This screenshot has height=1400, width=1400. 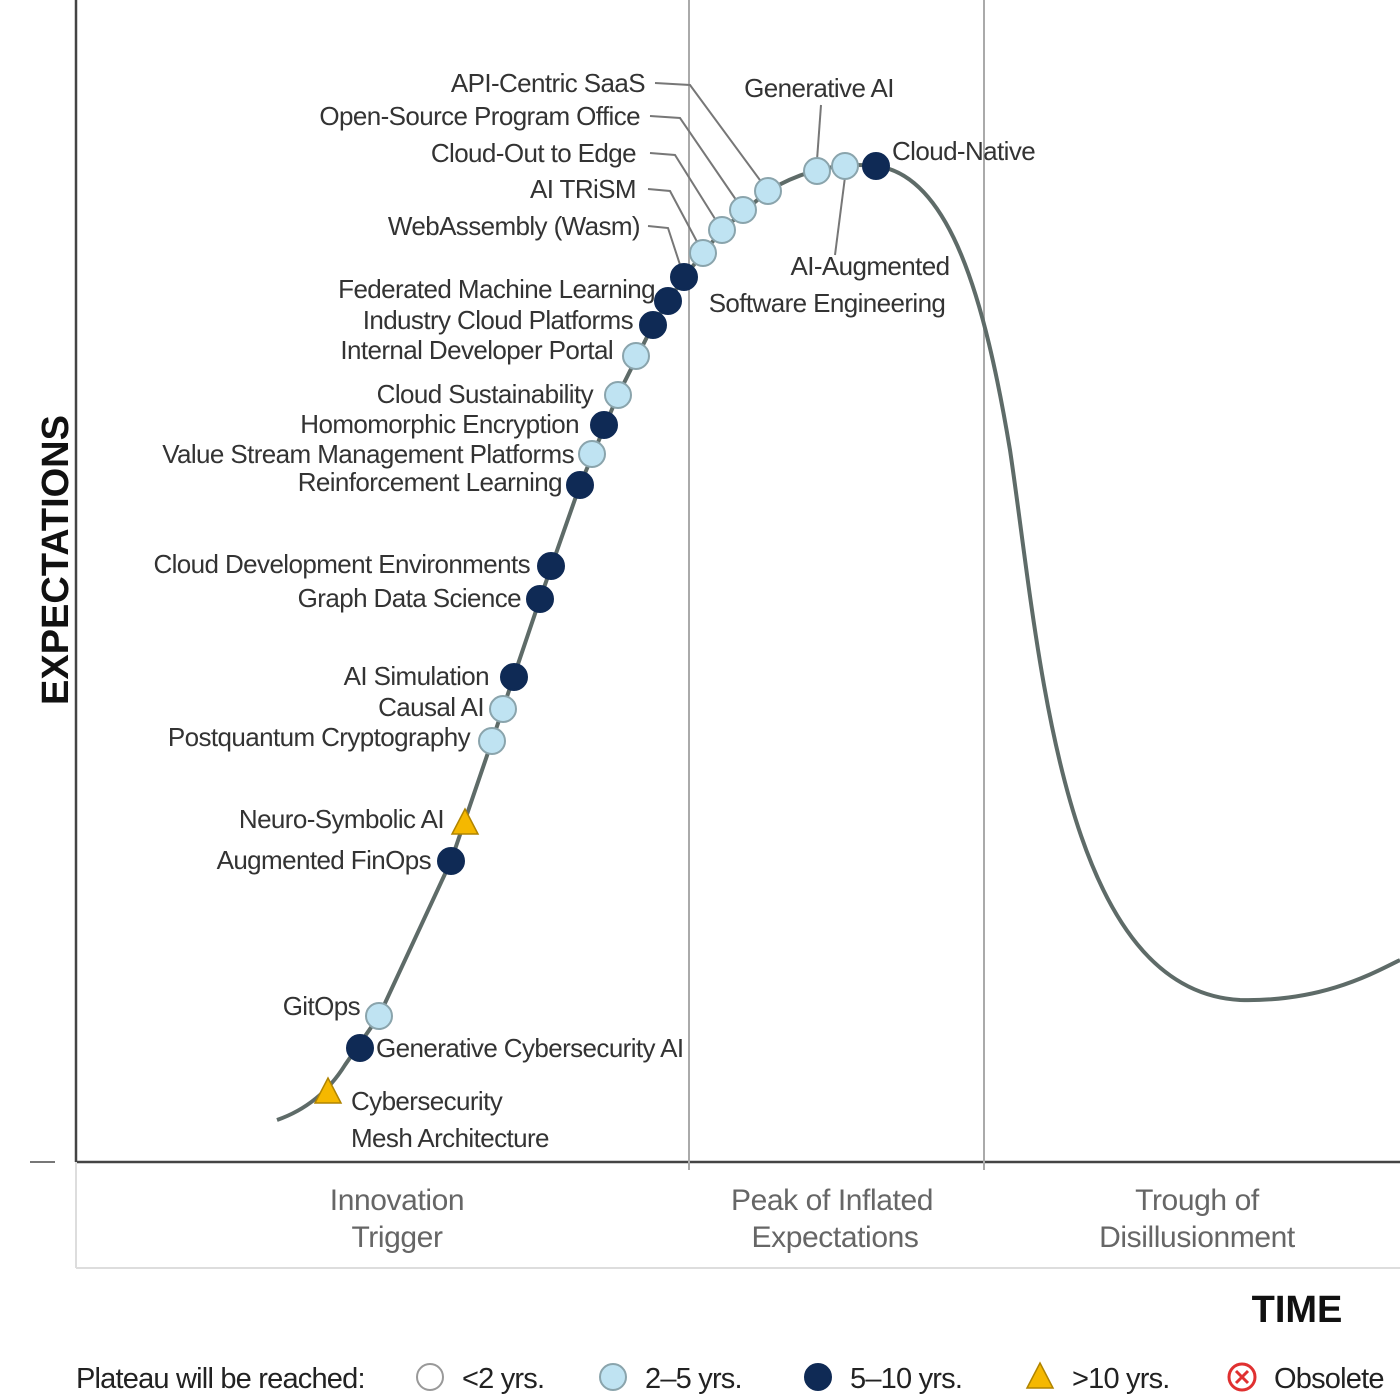 I want to click on technology-label: API-Centric SaaS, so click(x=548, y=83).